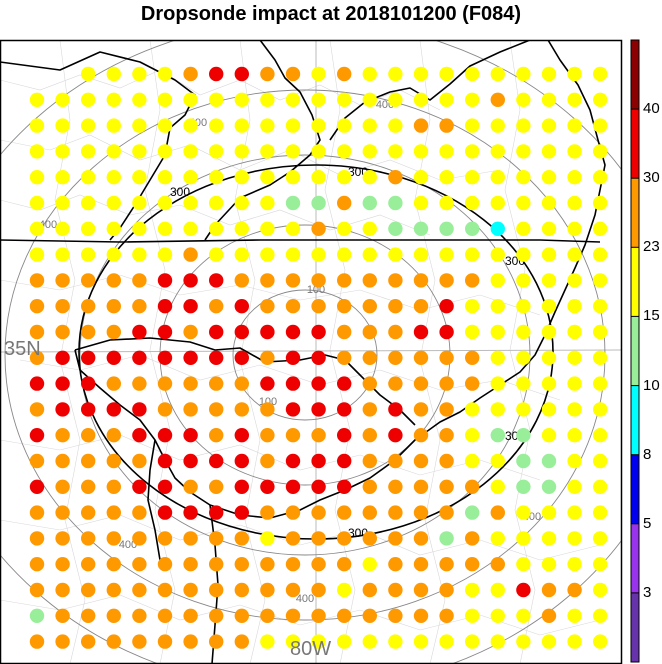 The width and height of the screenshot is (662, 664). I want to click on lon-label: 80W, so click(311, 649).